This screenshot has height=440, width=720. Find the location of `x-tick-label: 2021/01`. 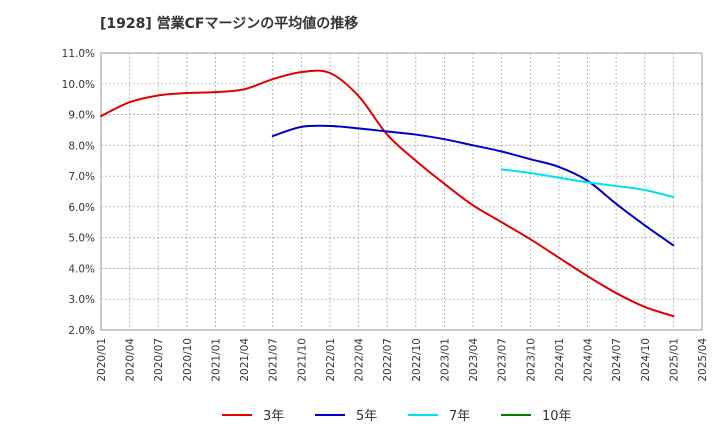

x-tick-label: 2021/01 is located at coordinates (216, 360).